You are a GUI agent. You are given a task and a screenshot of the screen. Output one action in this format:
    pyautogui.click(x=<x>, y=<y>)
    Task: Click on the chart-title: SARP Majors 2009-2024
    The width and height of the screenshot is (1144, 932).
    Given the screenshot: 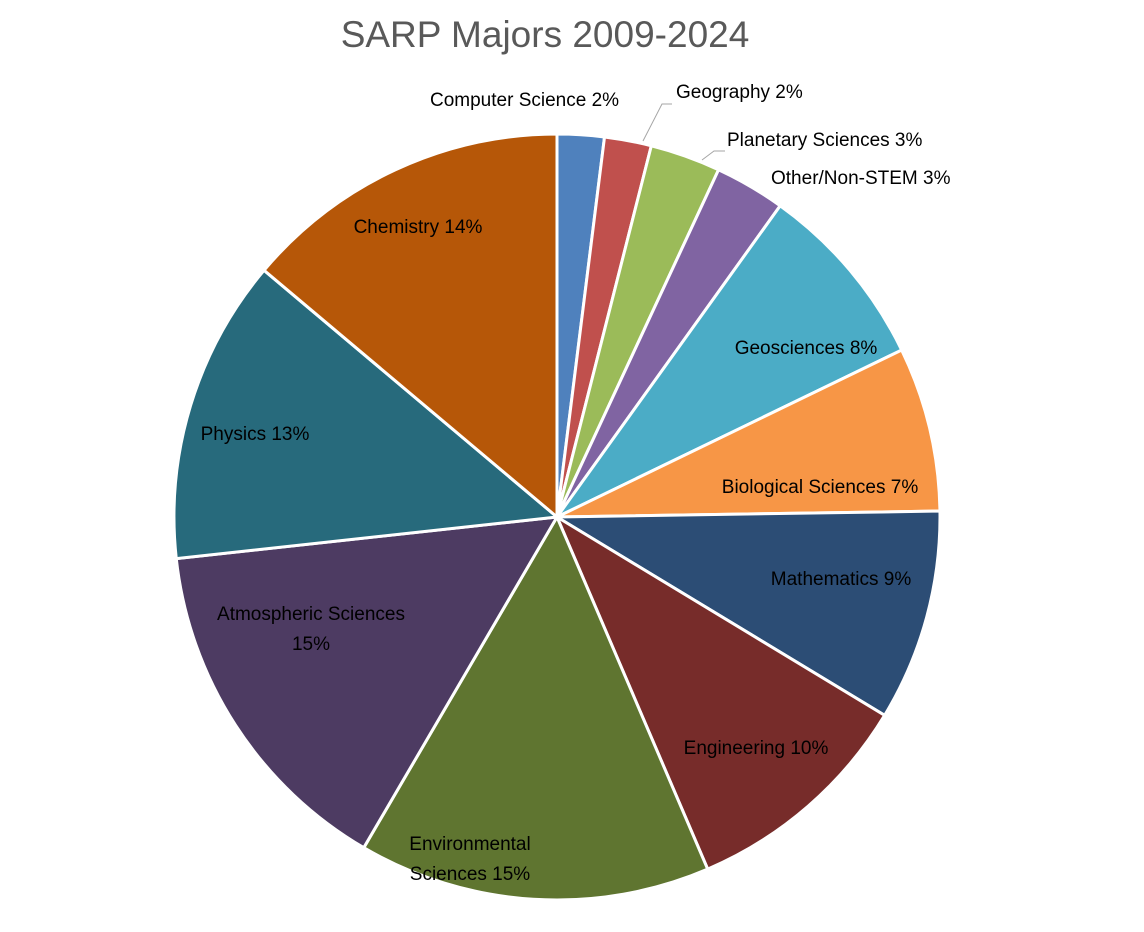 What is the action you would take?
    pyautogui.click(x=545, y=34)
    